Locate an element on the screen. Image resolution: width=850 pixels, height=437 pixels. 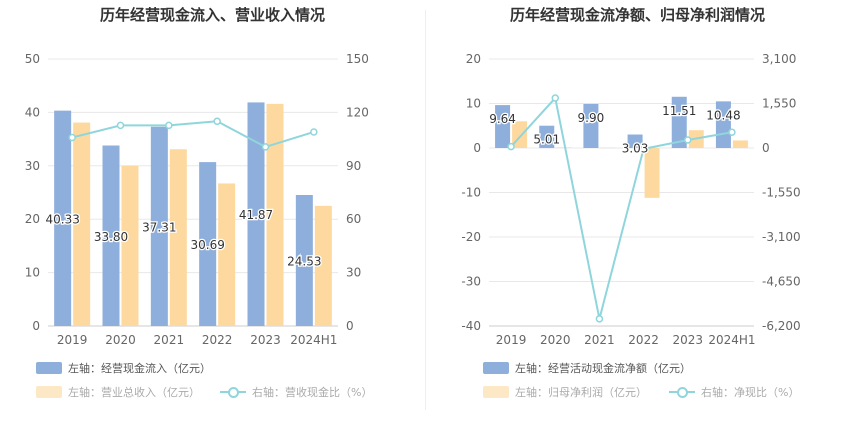
legend-item-0: 左轴：经营活动现金流净额（亿元） is located at coordinates (587, 368).